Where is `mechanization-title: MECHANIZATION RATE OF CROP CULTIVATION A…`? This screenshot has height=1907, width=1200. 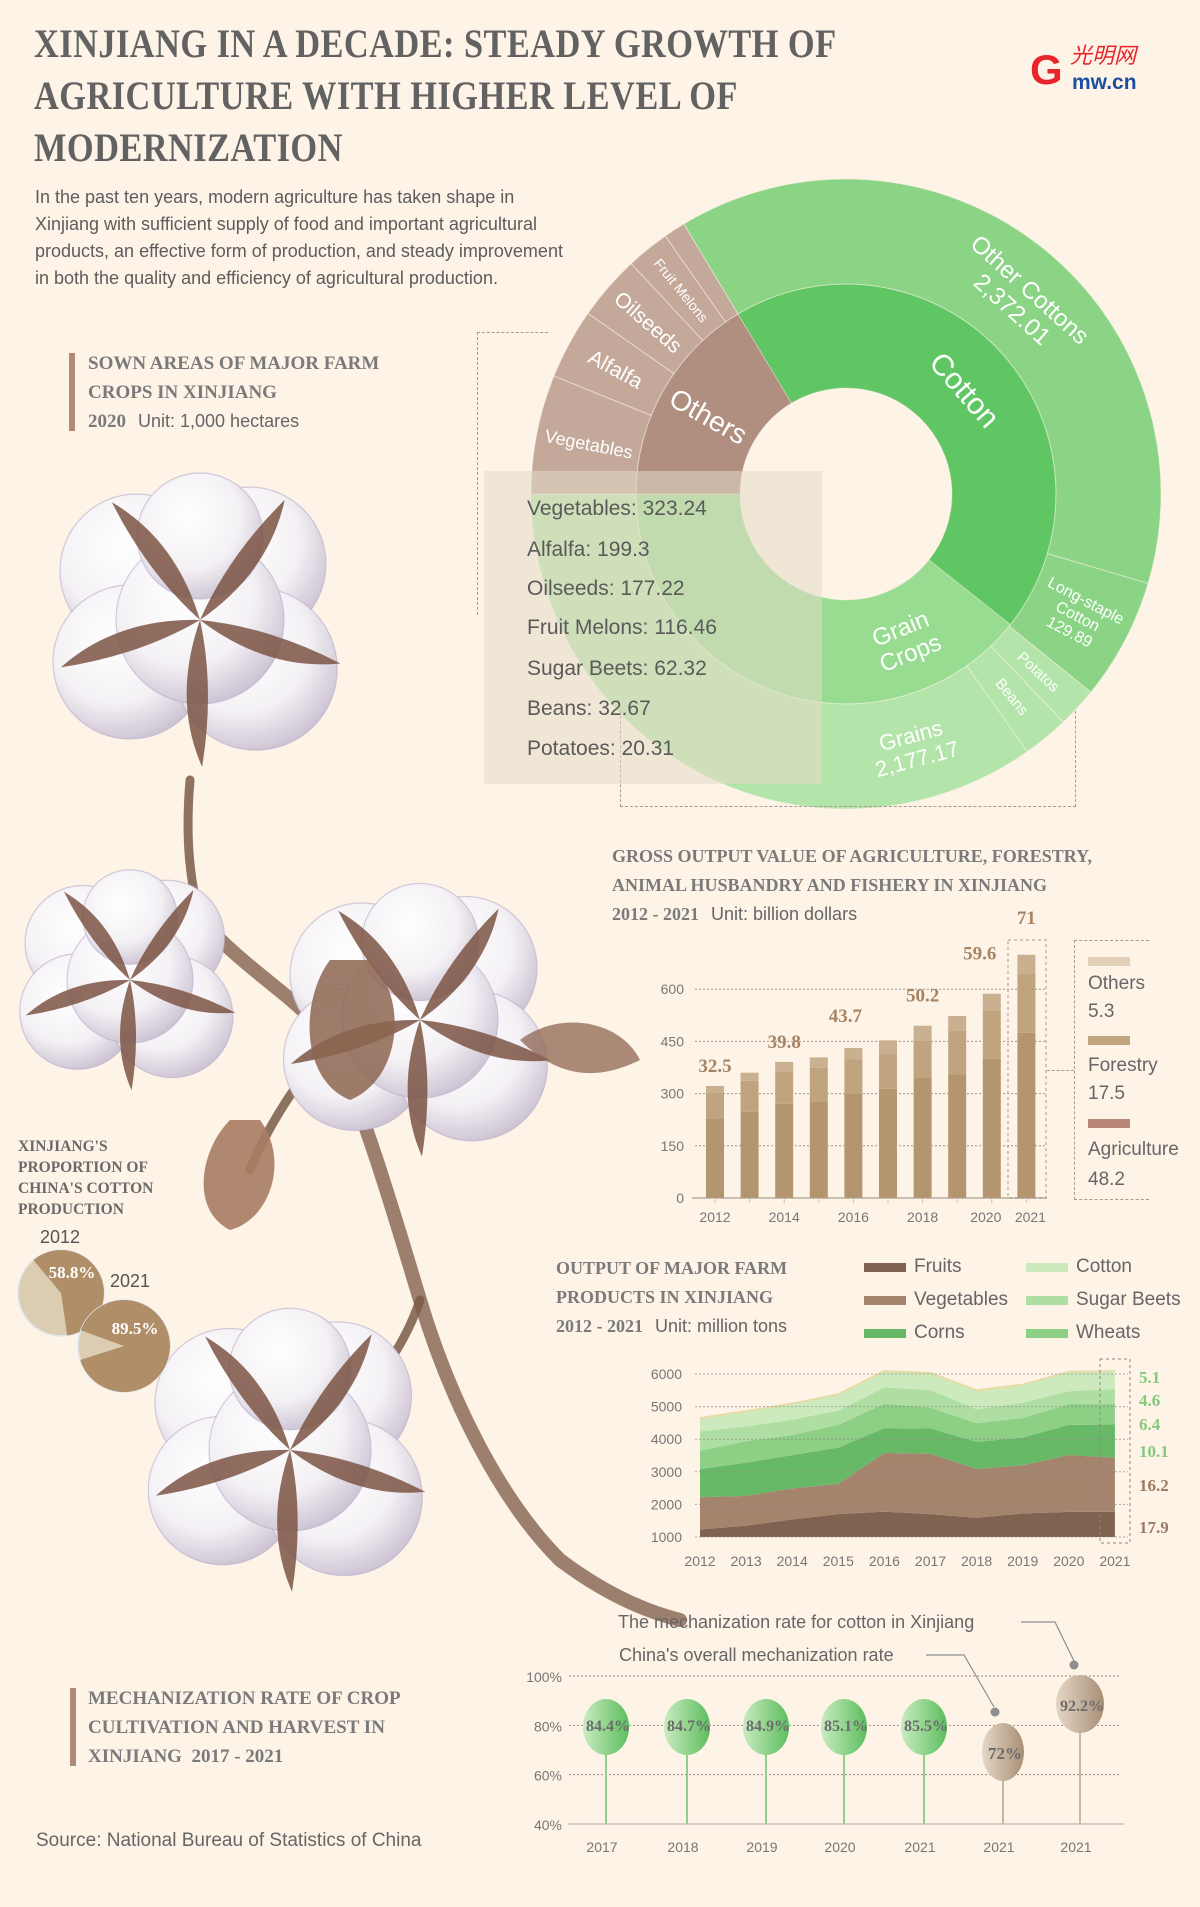 mechanization-title: MECHANIZATION RATE OF CROP CULTIVATION A… is located at coordinates (244, 1727).